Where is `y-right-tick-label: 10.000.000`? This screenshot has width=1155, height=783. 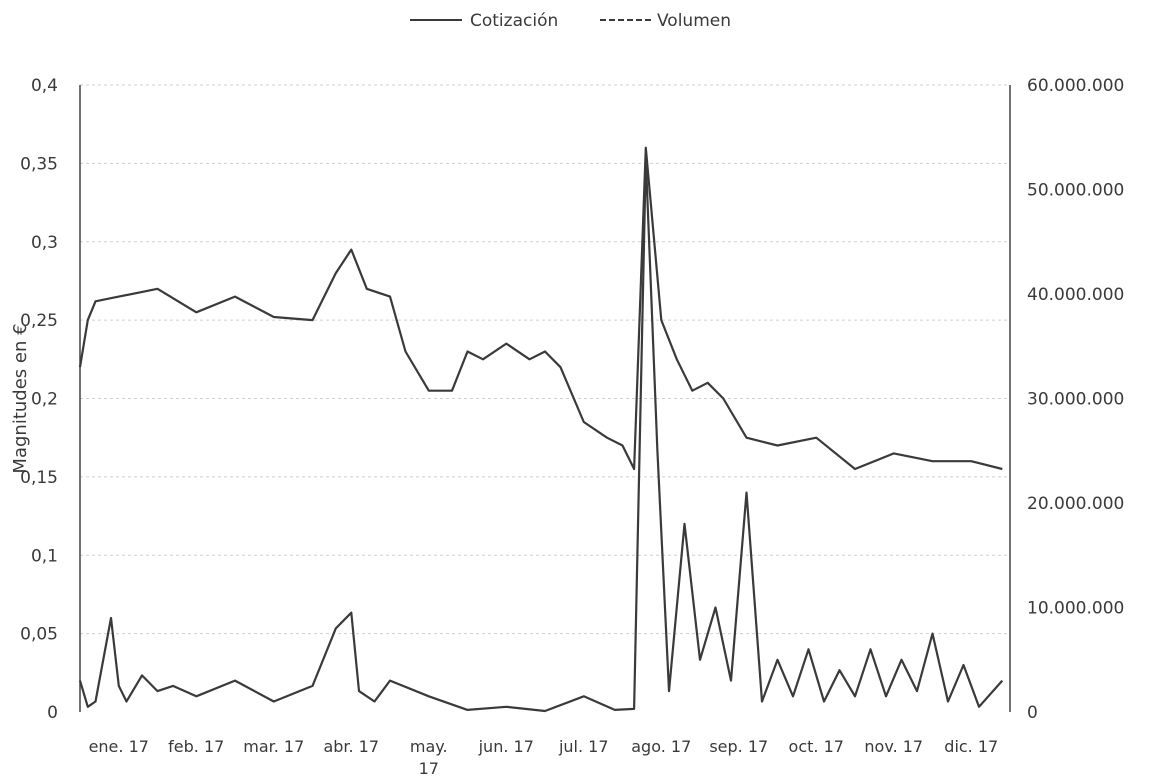 y-right-tick-label: 10.000.000 is located at coordinates (1075, 609).